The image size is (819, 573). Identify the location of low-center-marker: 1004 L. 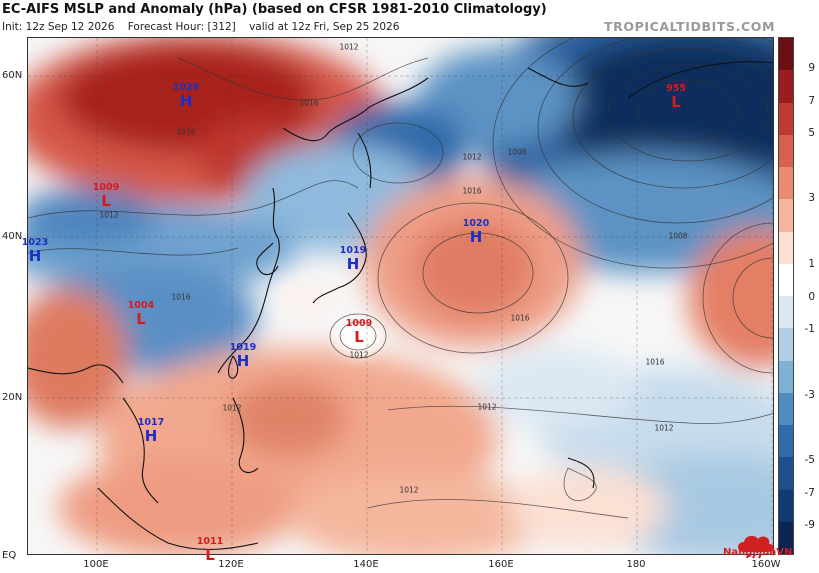
(141, 314).